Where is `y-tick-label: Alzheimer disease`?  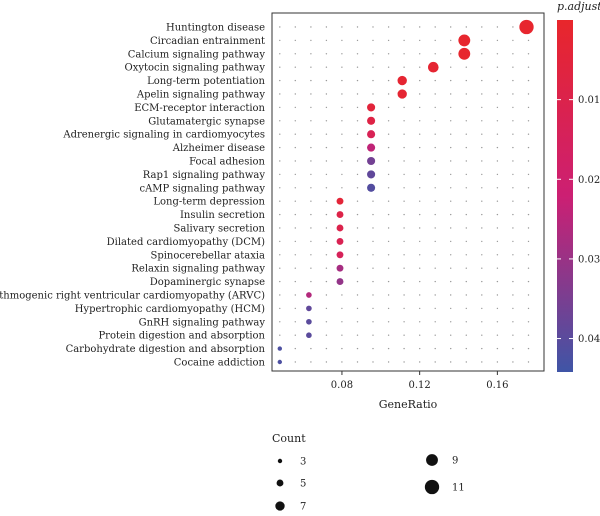 y-tick-label: Alzheimer disease is located at coordinates (218, 148).